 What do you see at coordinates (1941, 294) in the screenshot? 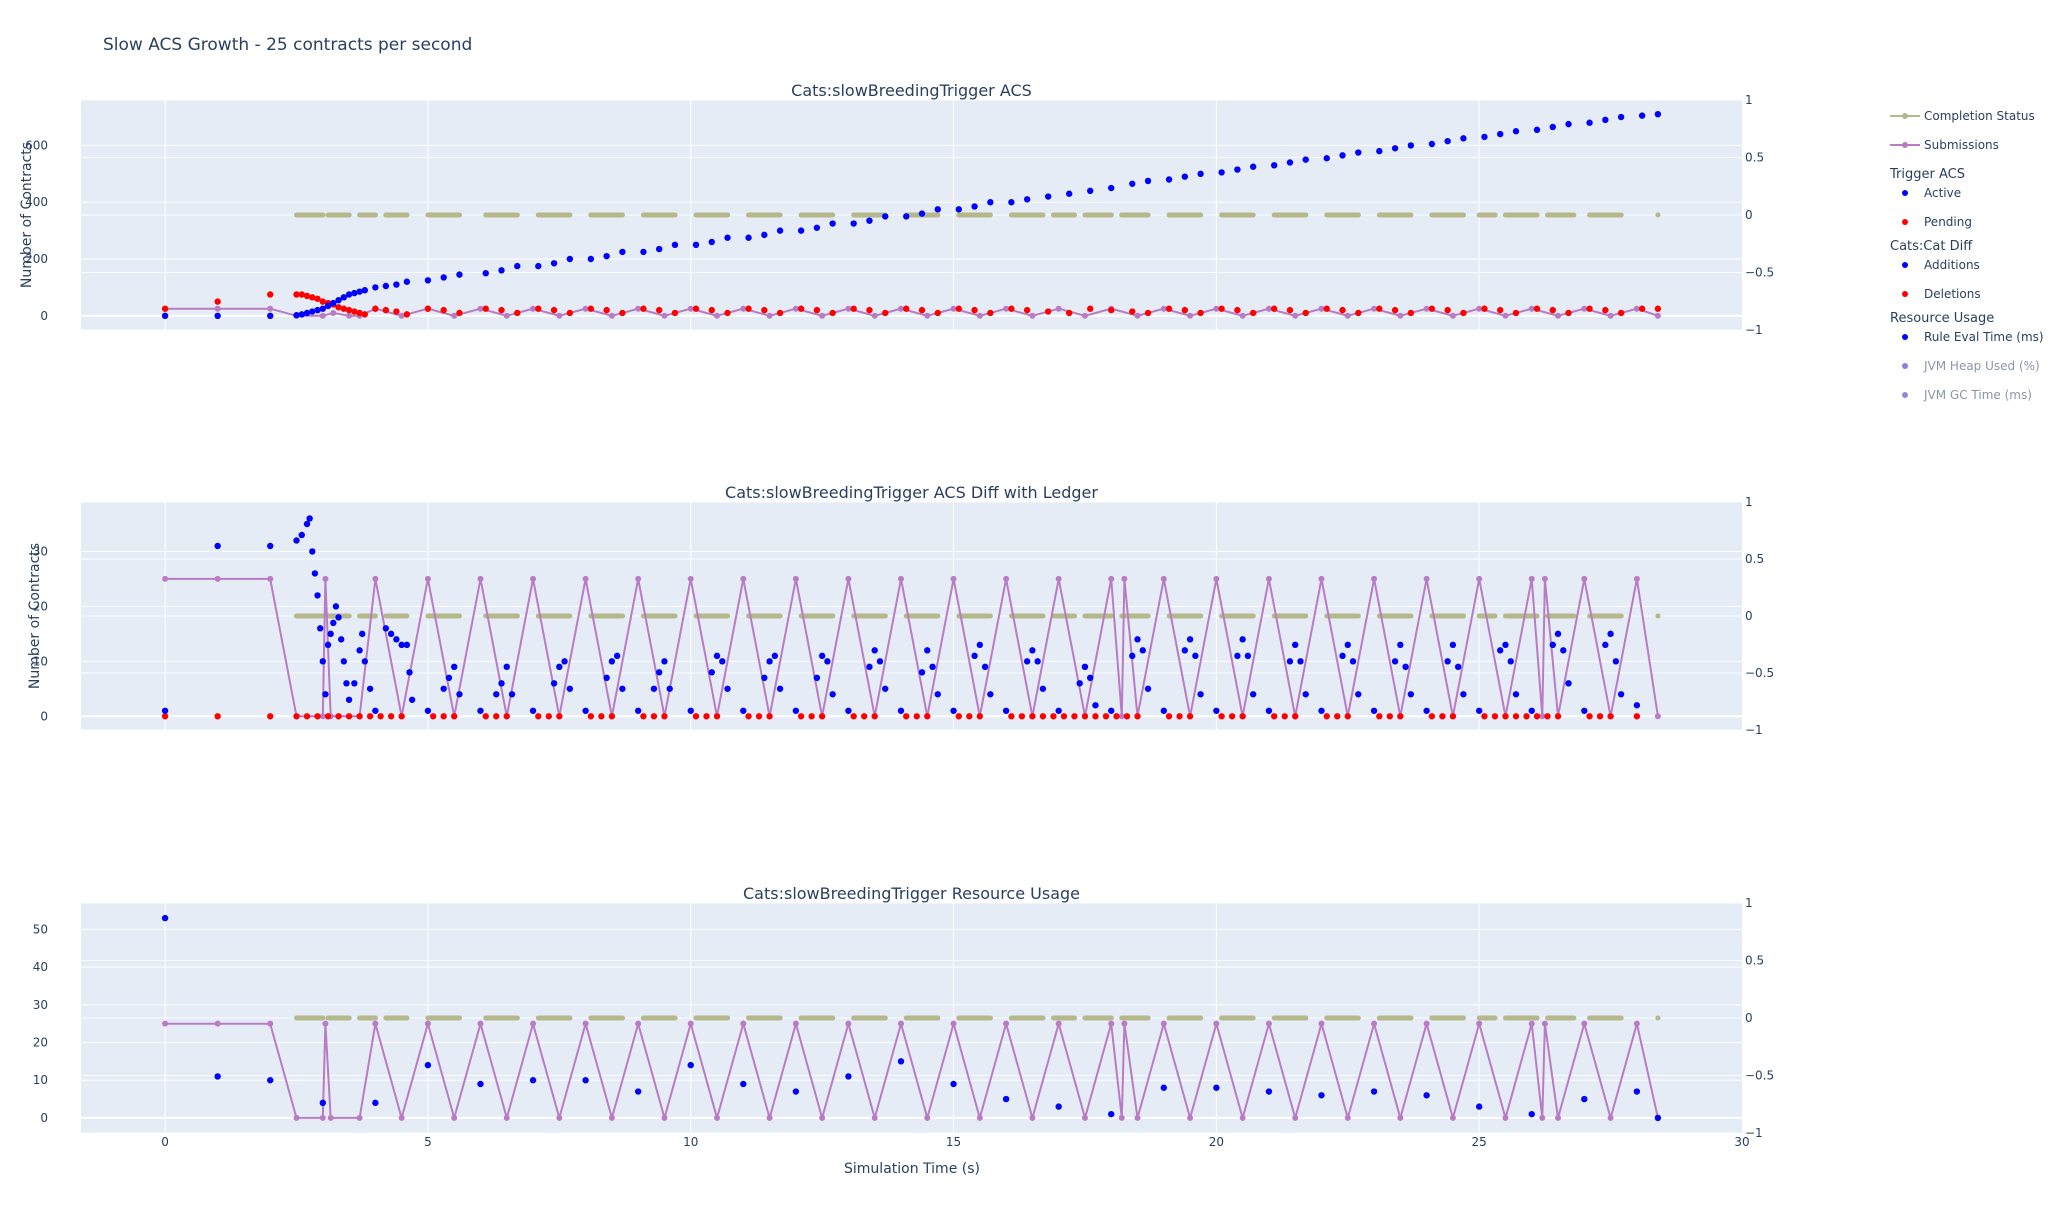
I see `legend-item-deletions: Deletions` at bounding box center [1941, 294].